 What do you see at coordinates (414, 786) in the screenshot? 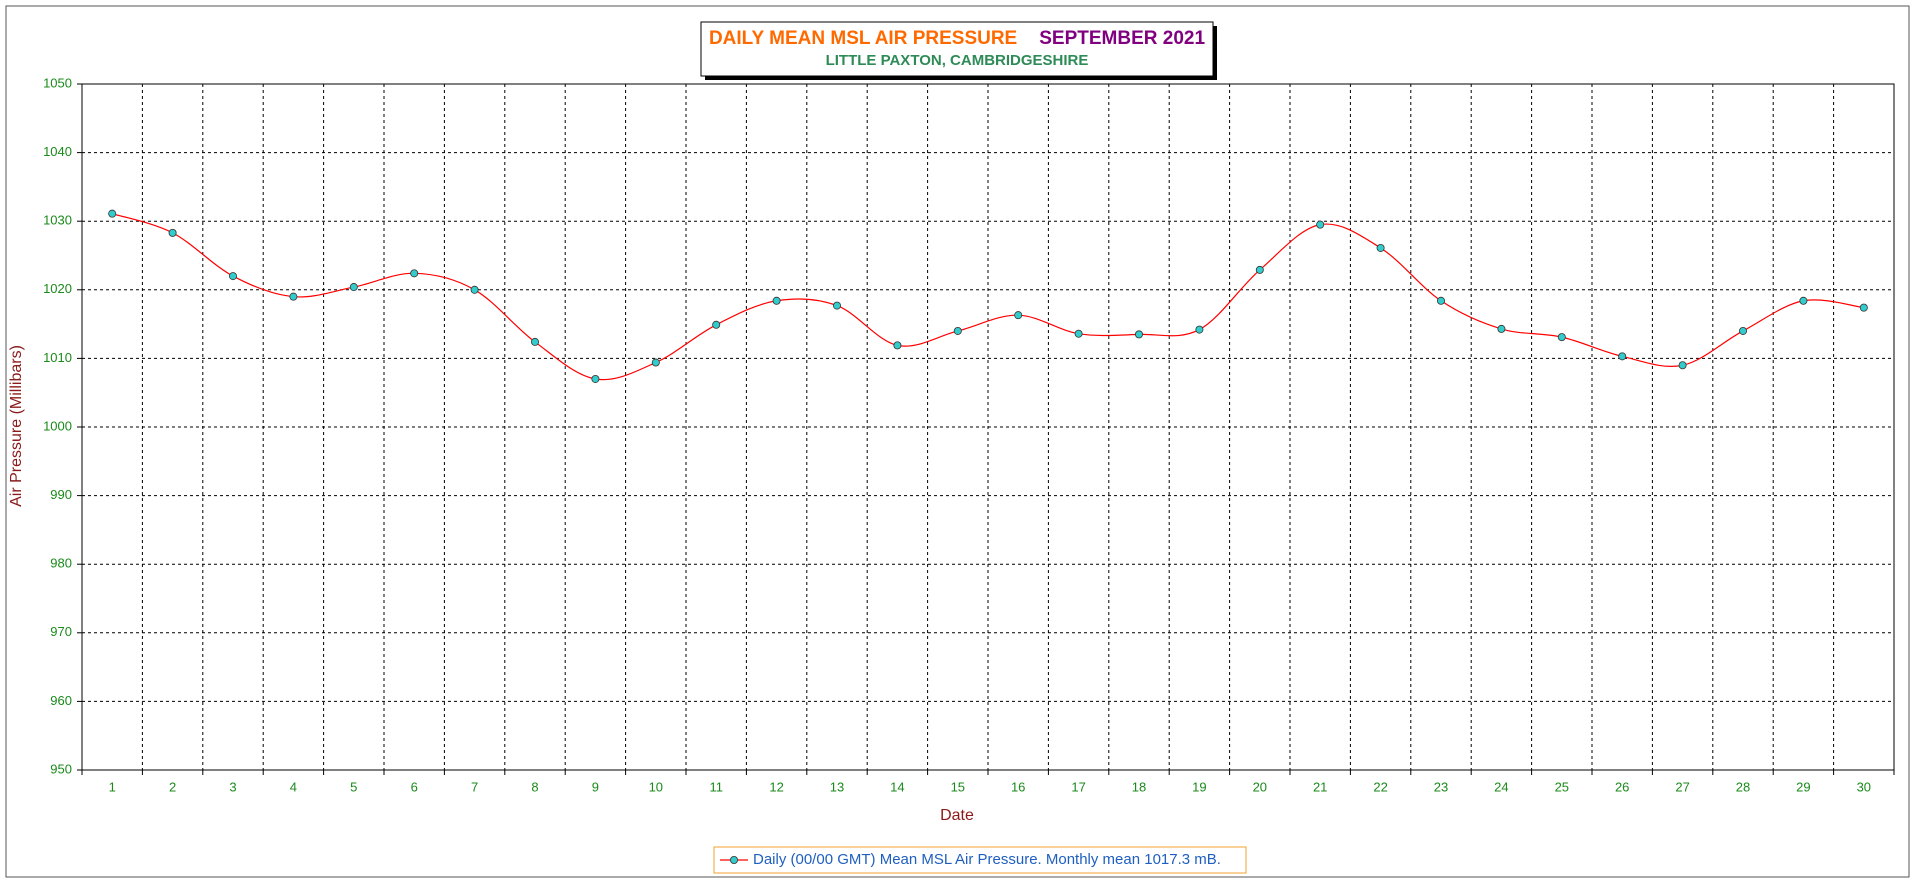
I see `x-tick-label: 6` at bounding box center [414, 786].